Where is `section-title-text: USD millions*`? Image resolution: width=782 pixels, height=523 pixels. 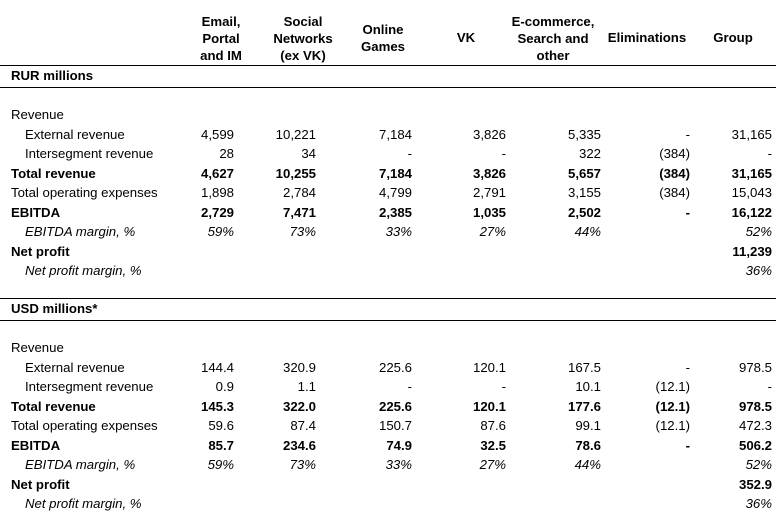 section-title-text: USD millions* is located at coordinates (54, 308).